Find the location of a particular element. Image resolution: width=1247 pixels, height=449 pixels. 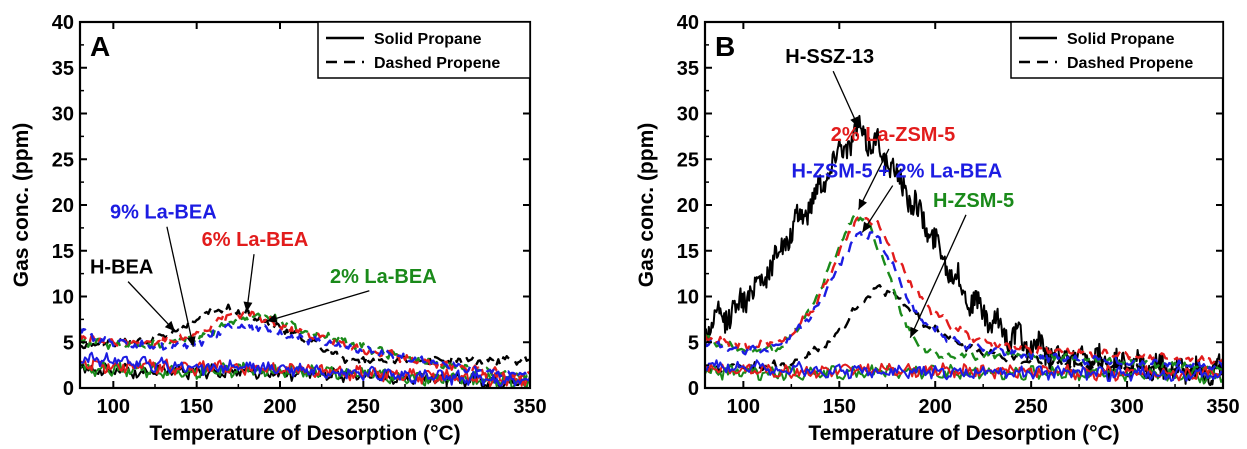

chart-a-xtick-label: 200 is located at coordinates (279, 407).